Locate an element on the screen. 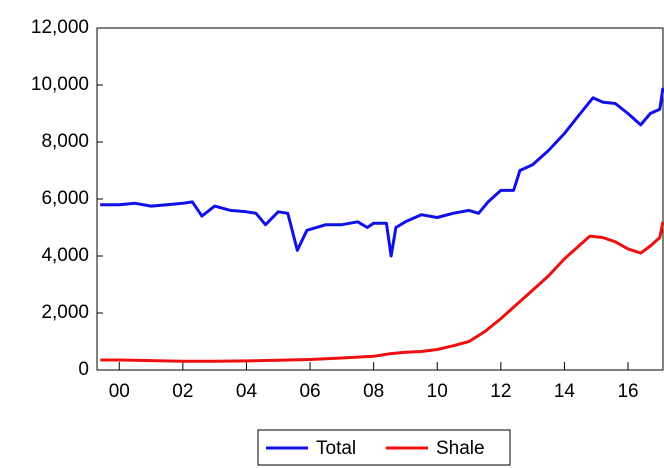 This screenshot has height=468, width=664. y-tick-label: 12,000 is located at coordinates (60, 27).